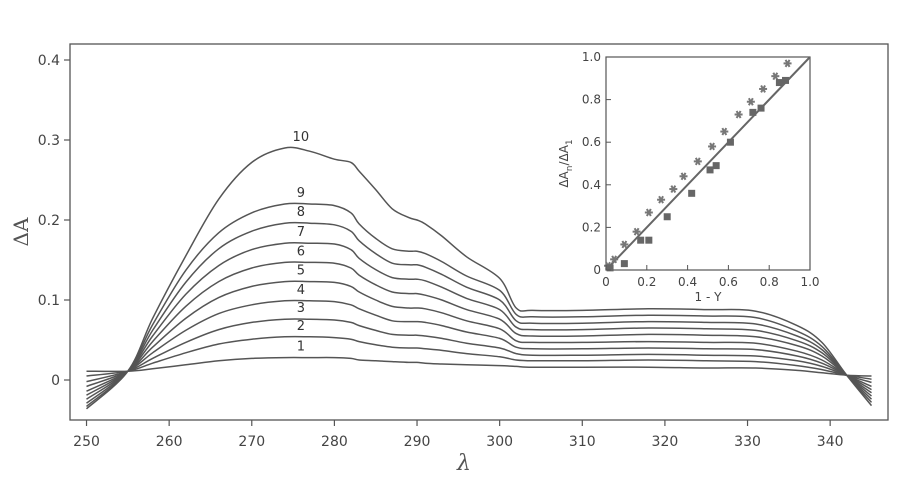 This screenshot has height=500, width=900. What do you see at coordinates (665, 442) in the screenshot?
I see `x-tick-label: 320` at bounding box center [665, 442].